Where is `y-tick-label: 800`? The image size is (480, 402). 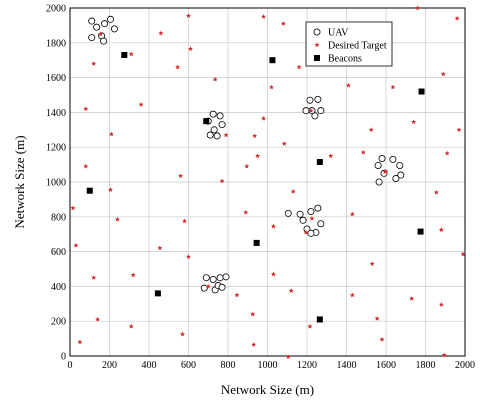
y-tick-label: 800 is located at coordinates (58, 217).